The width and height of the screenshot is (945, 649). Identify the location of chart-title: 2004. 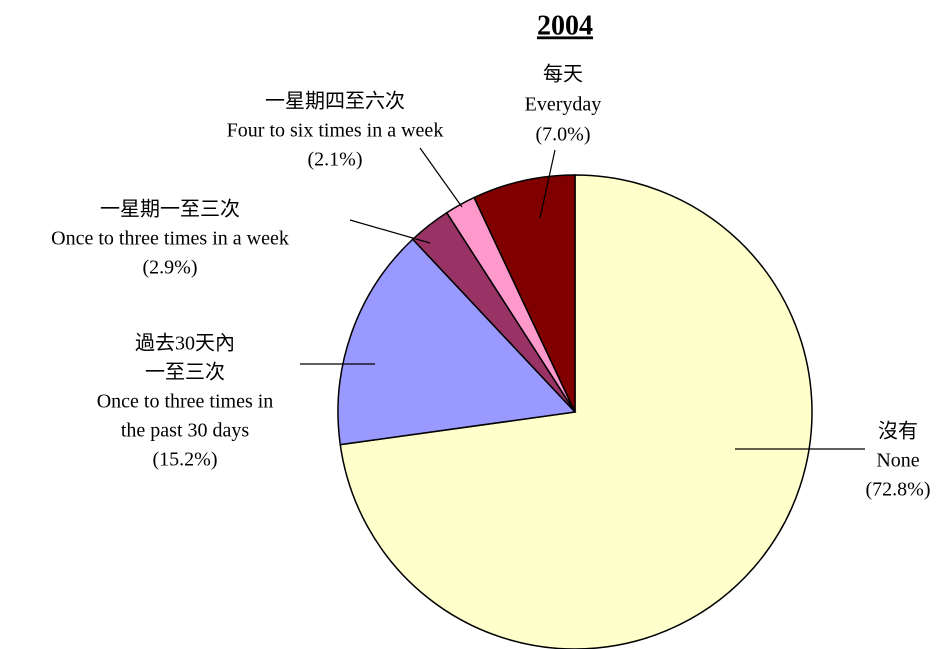
(565, 25).